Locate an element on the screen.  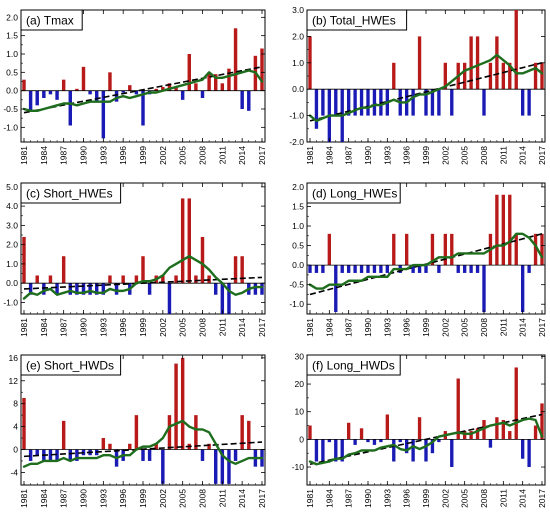
y-tick-label: 10 is located at coordinates (300, 412).